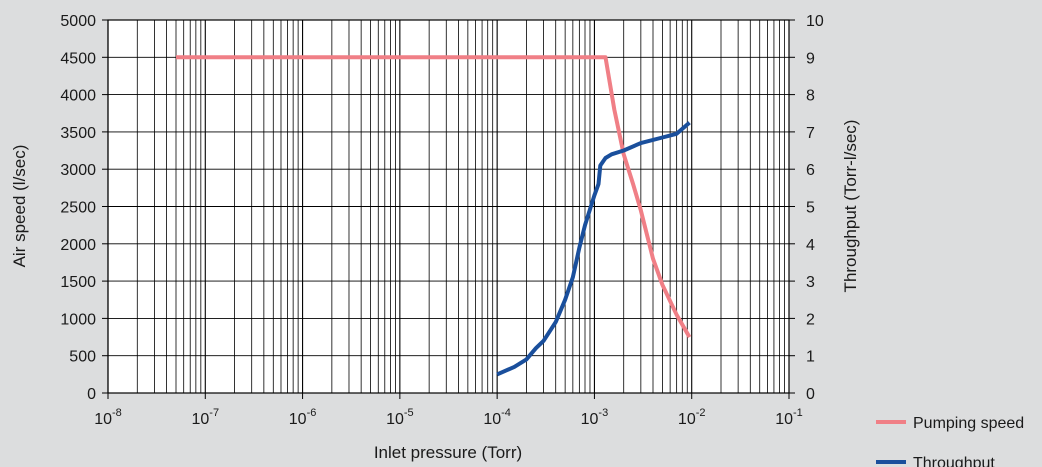 The width and height of the screenshot is (1042, 467). What do you see at coordinates (497, 417) in the screenshot?
I see `x-tick-label: 10⁻⁴` at bounding box center [497, 417].